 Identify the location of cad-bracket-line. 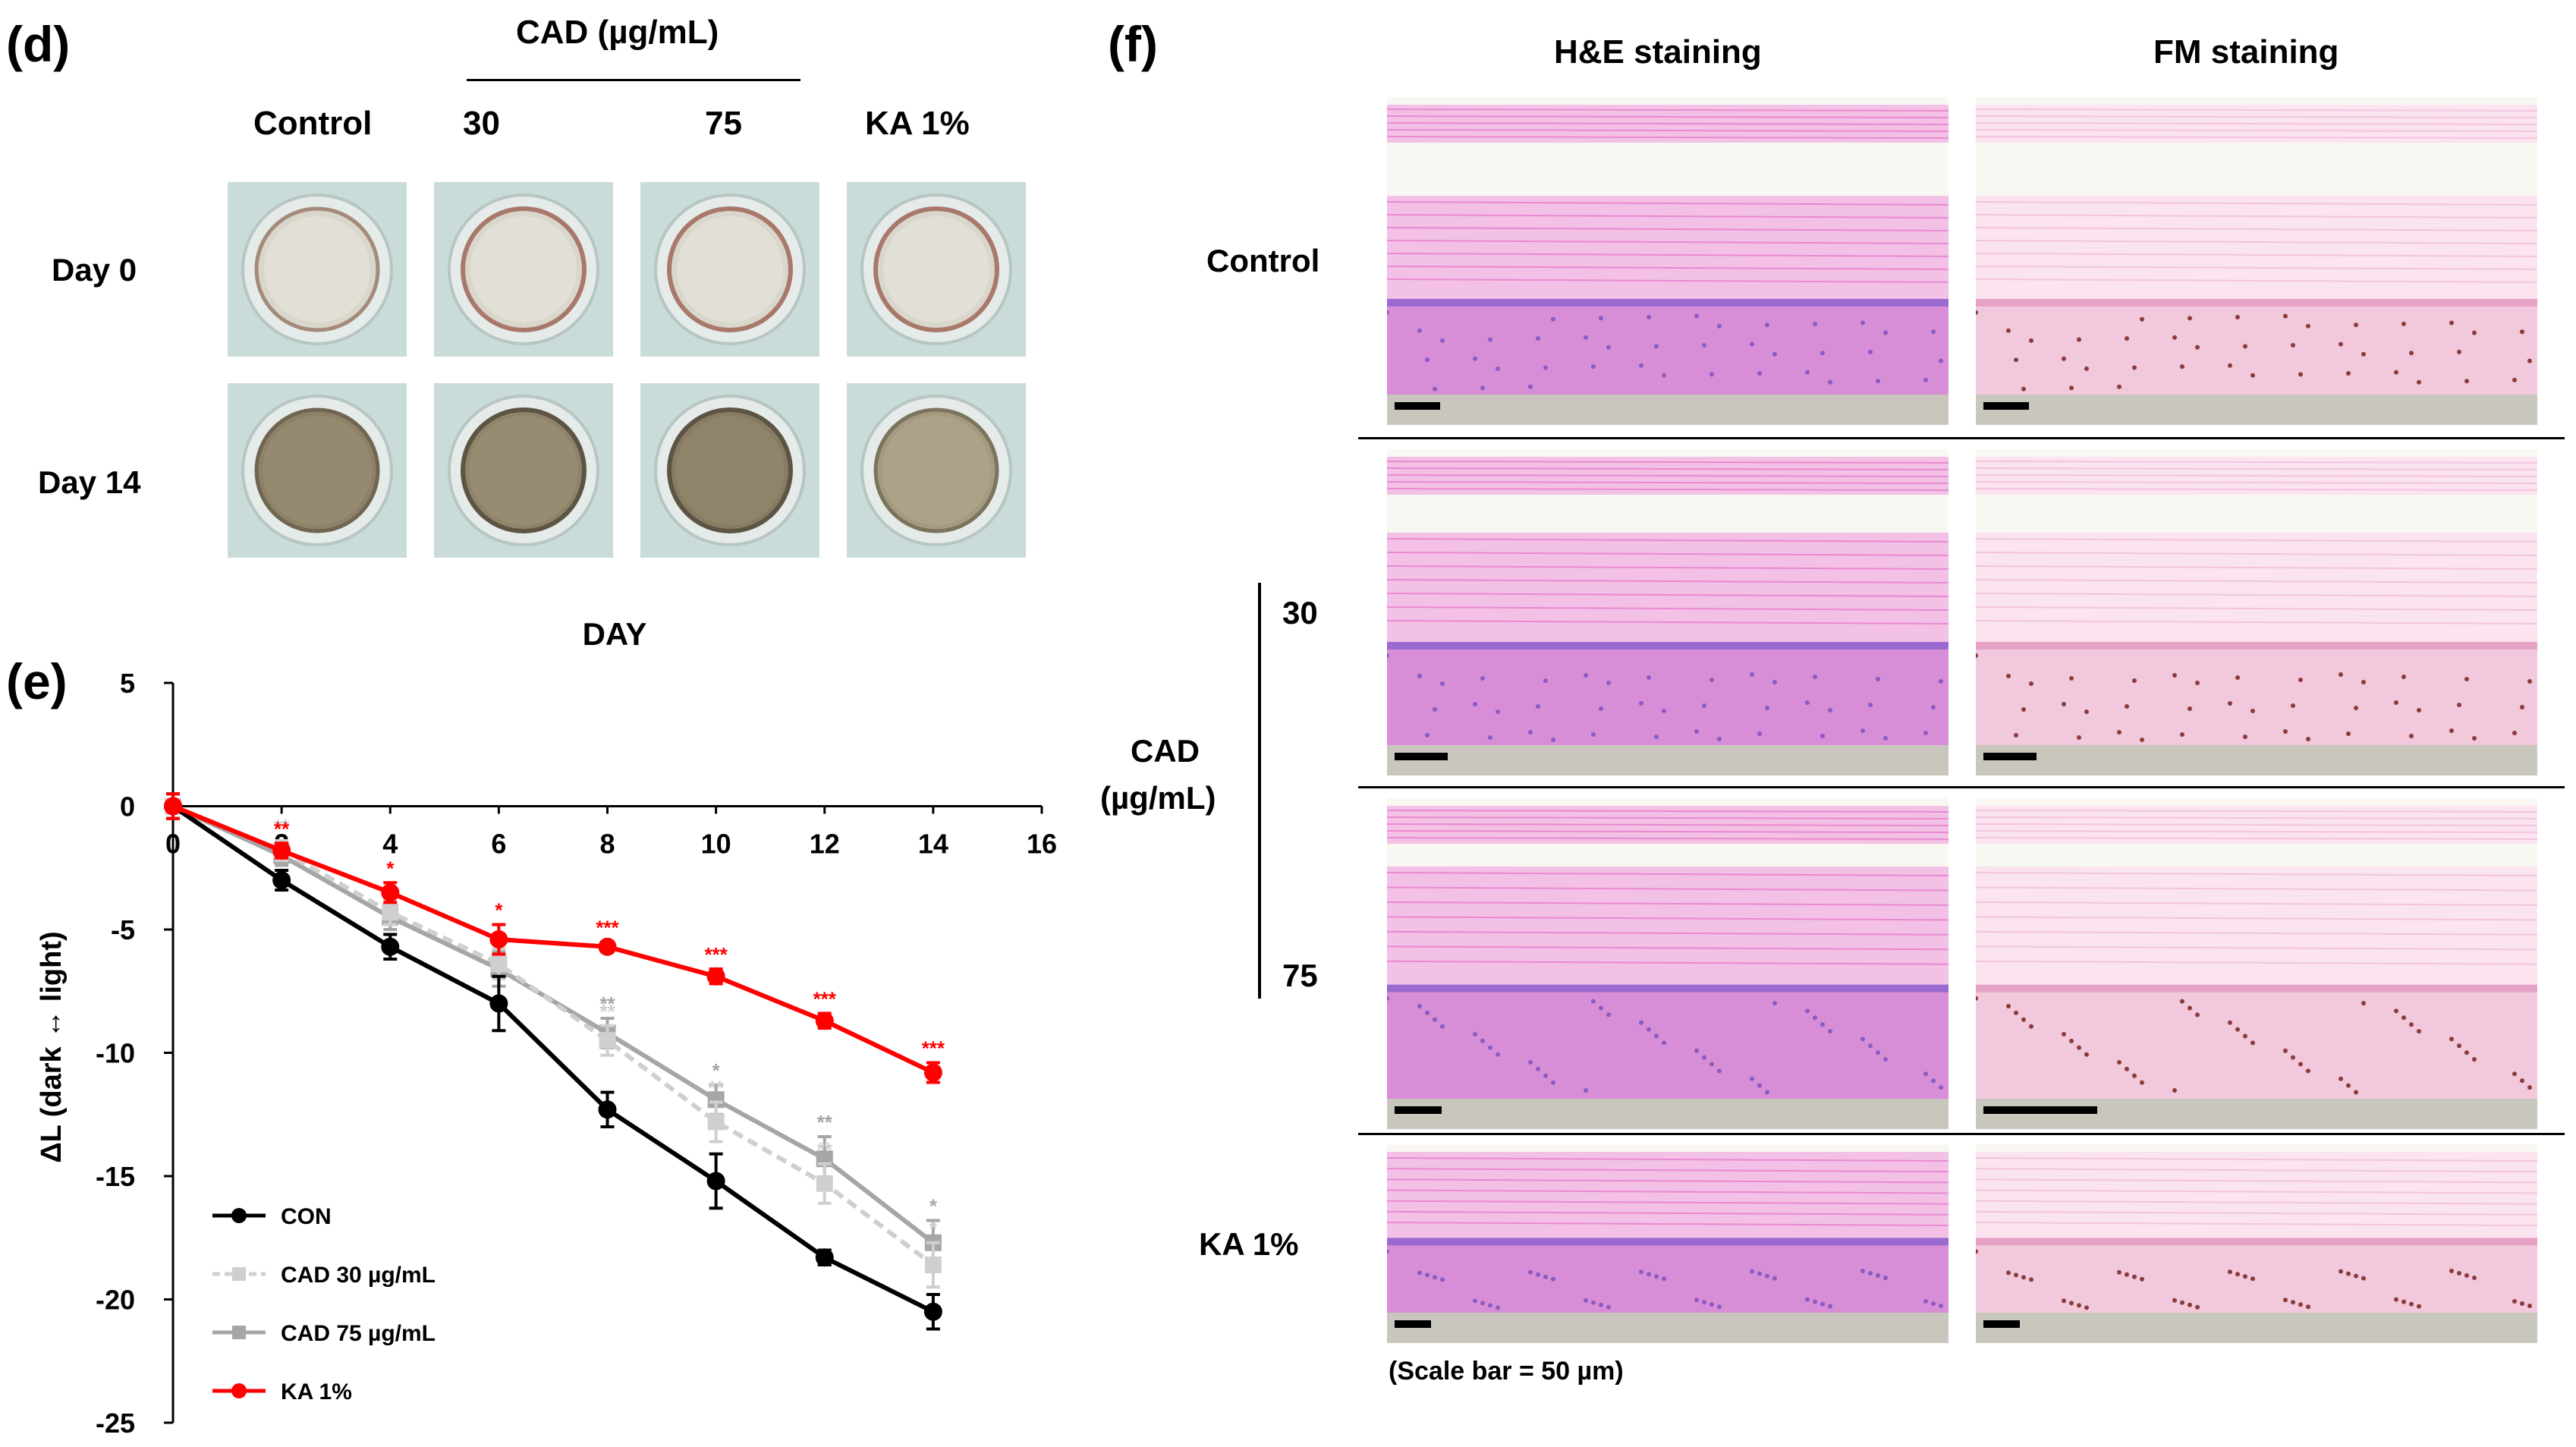
(1259, 791).